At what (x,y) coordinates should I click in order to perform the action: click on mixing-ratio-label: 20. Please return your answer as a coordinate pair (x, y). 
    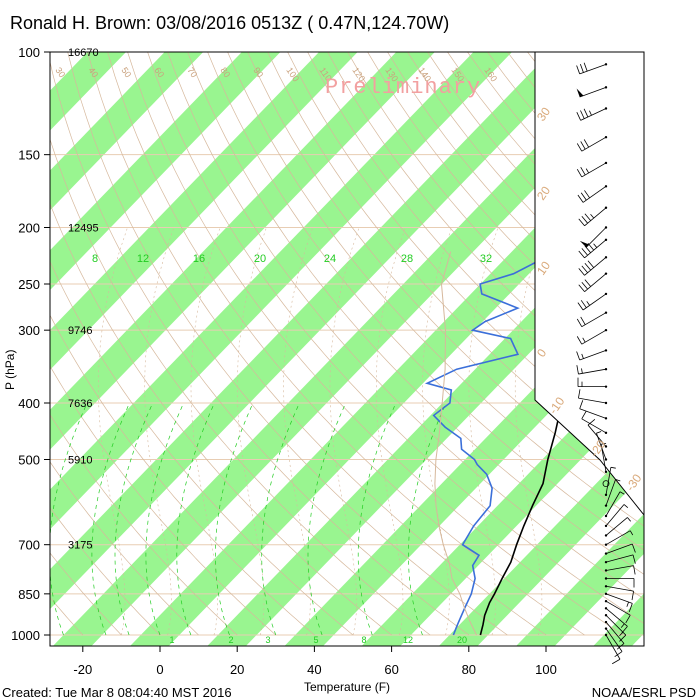
    Looking at the image, I should click on (260, 259).